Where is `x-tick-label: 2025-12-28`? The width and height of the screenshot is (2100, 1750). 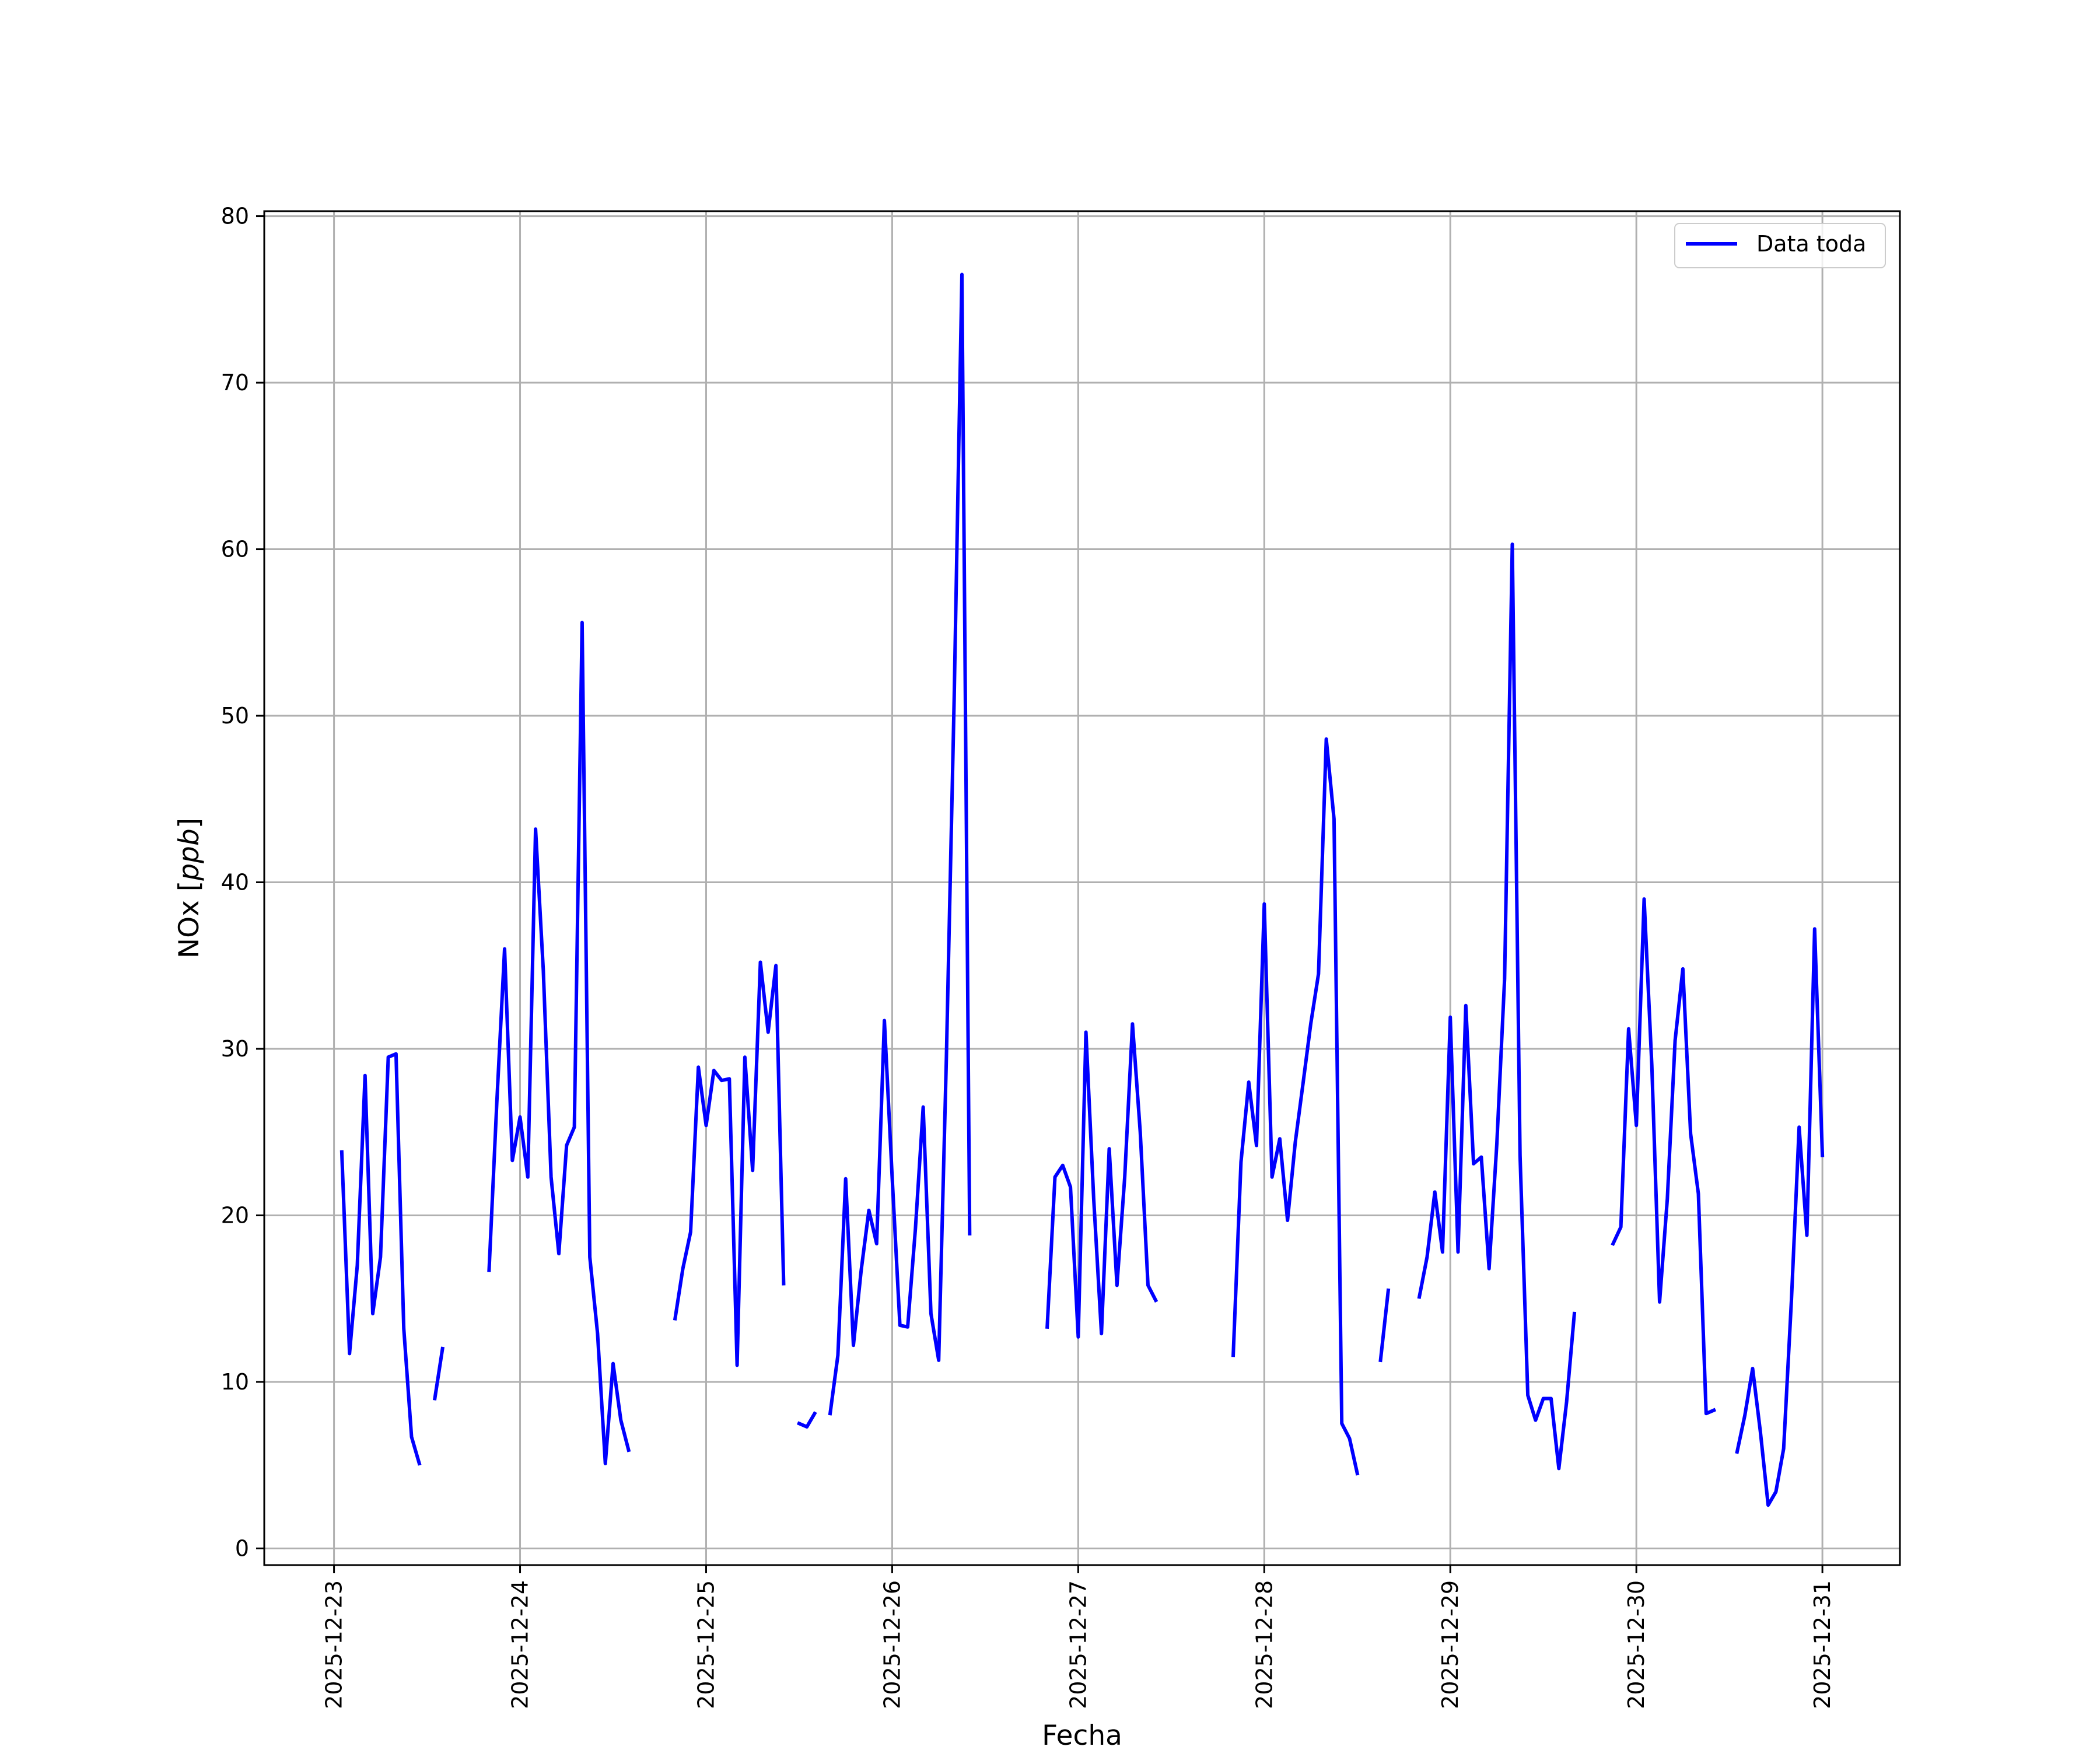 x-tick-label: 2025-12-28 is located at coordinates (1264, 1644).